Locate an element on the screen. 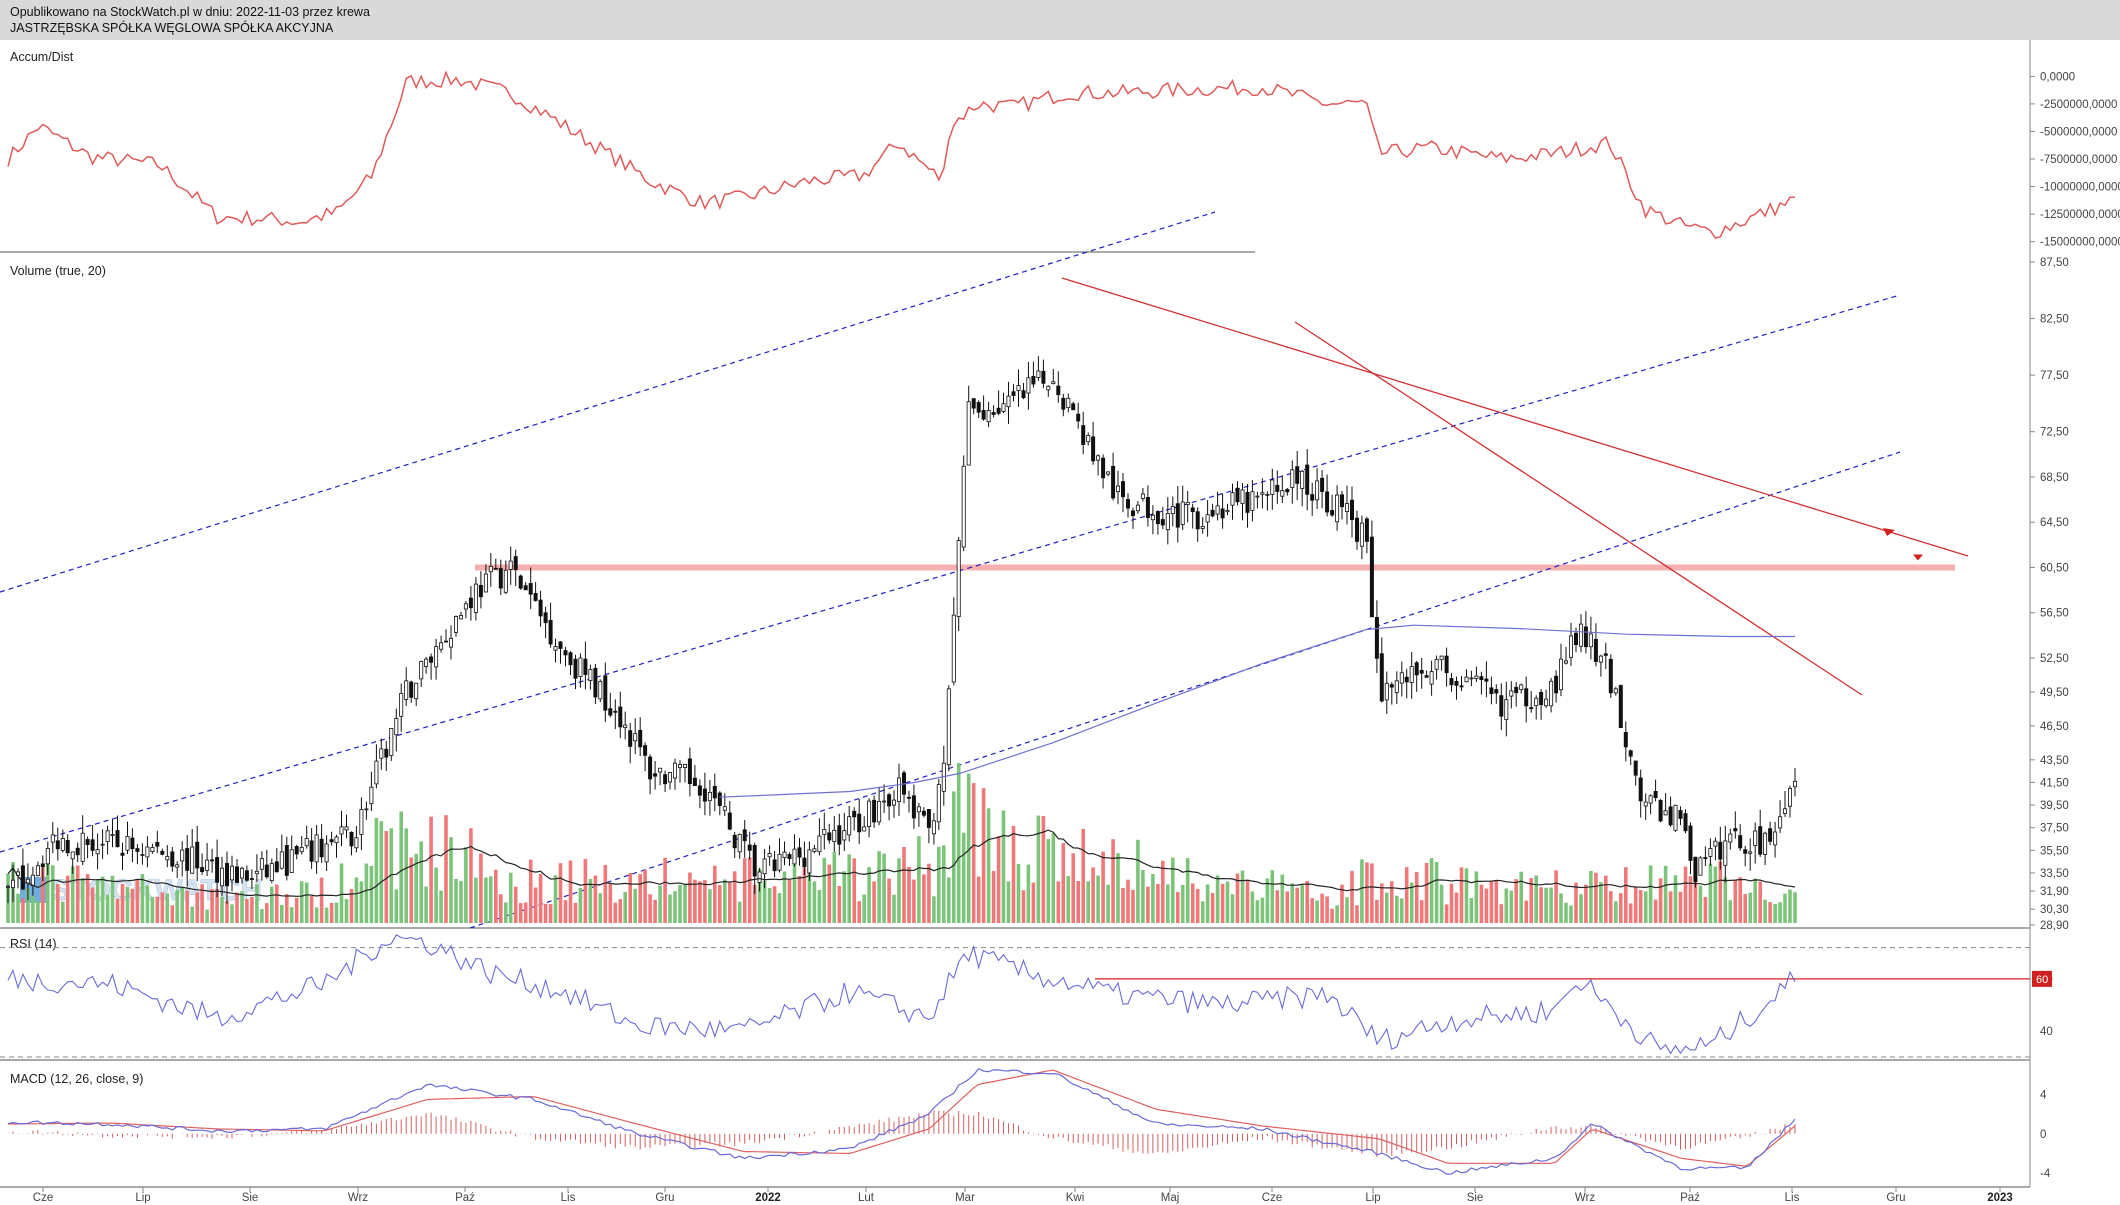 The image size is (2120, 1205). price-tick-label: 39,50 is located at coordinates (2054, 806).